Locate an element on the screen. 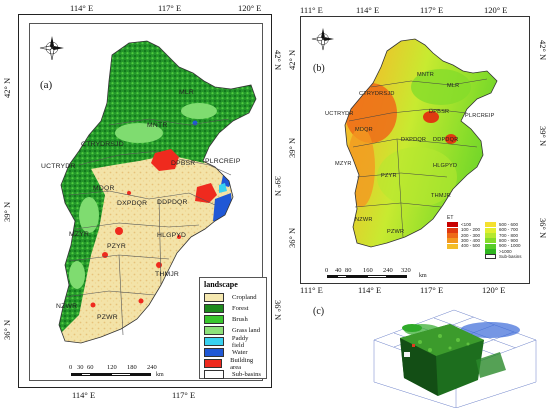 The height and width of the screenshot is (412, 550). panel-b-et-map is located at coordinates (421, 143).